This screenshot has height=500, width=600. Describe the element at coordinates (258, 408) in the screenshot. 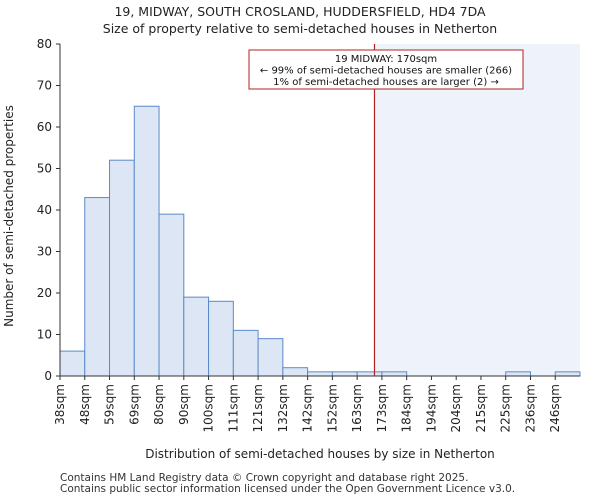

I see `x-tick-label: 121sqm` at that location.